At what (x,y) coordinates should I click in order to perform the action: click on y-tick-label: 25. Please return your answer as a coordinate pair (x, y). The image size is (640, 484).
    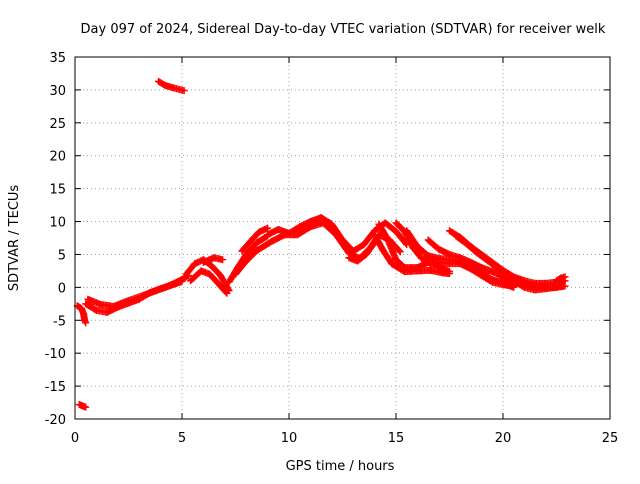
    Looking at the image, I should click on (57, 124).